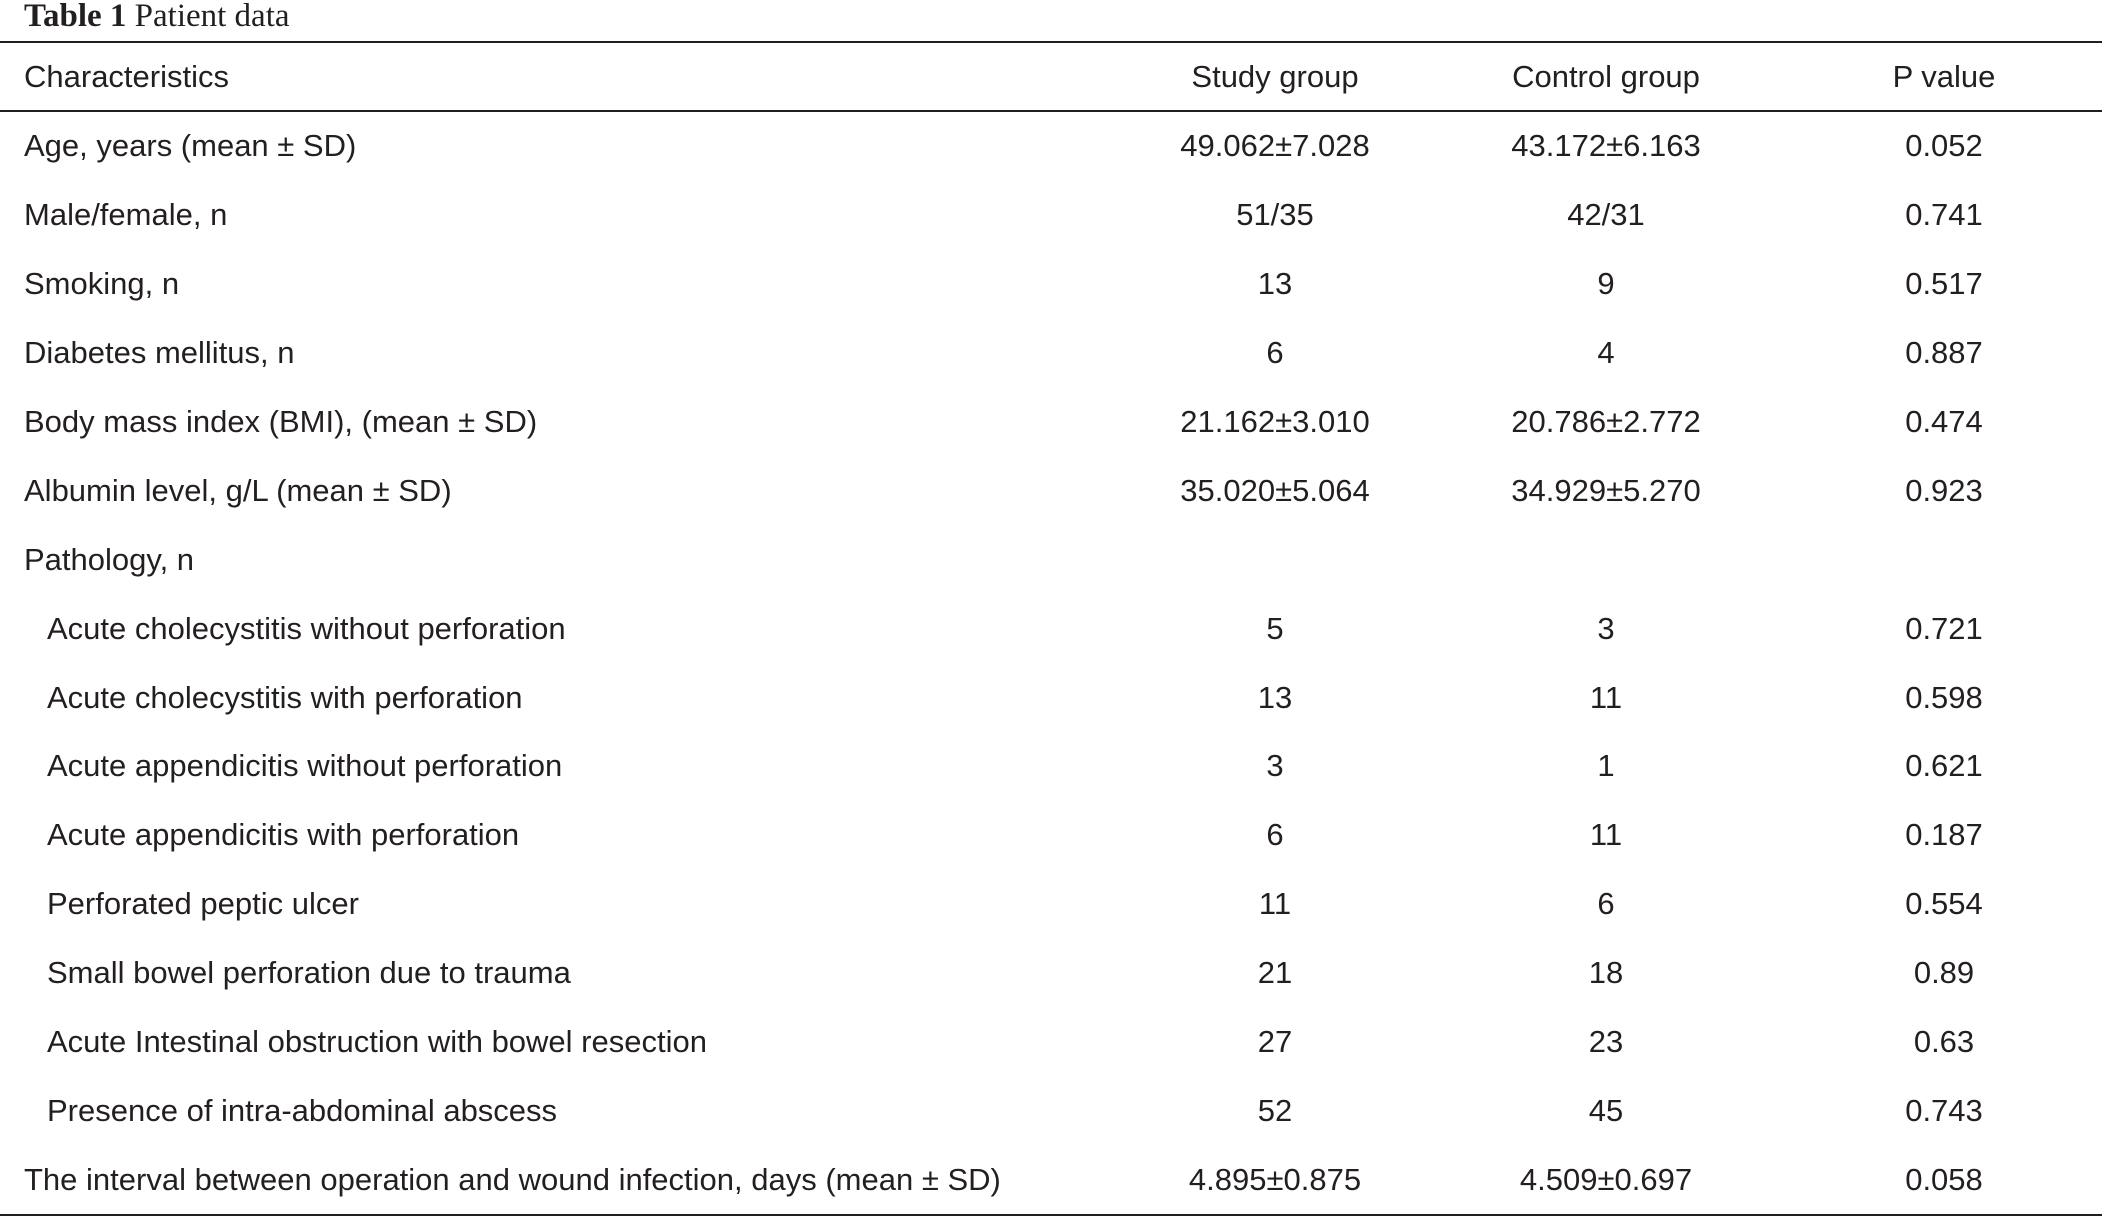  What do you see at coordinates (1275, 76) in the screenshot?
I see `header-study-group: Study group` at bounding box center [1275, 76].